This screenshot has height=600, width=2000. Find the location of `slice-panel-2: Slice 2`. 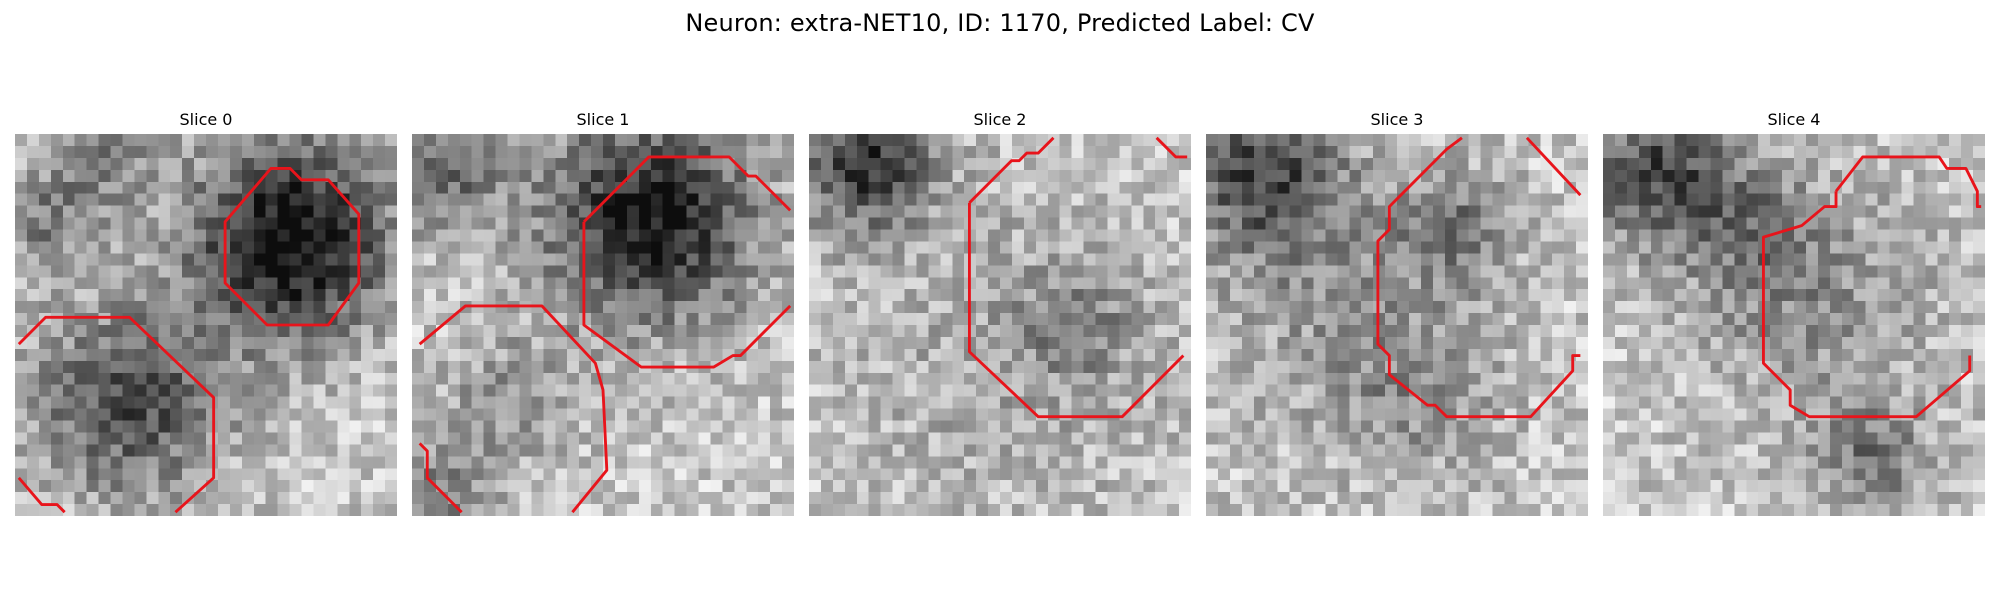

slice-panel-2: Slice 2 is located at coordinates (1000, 313).